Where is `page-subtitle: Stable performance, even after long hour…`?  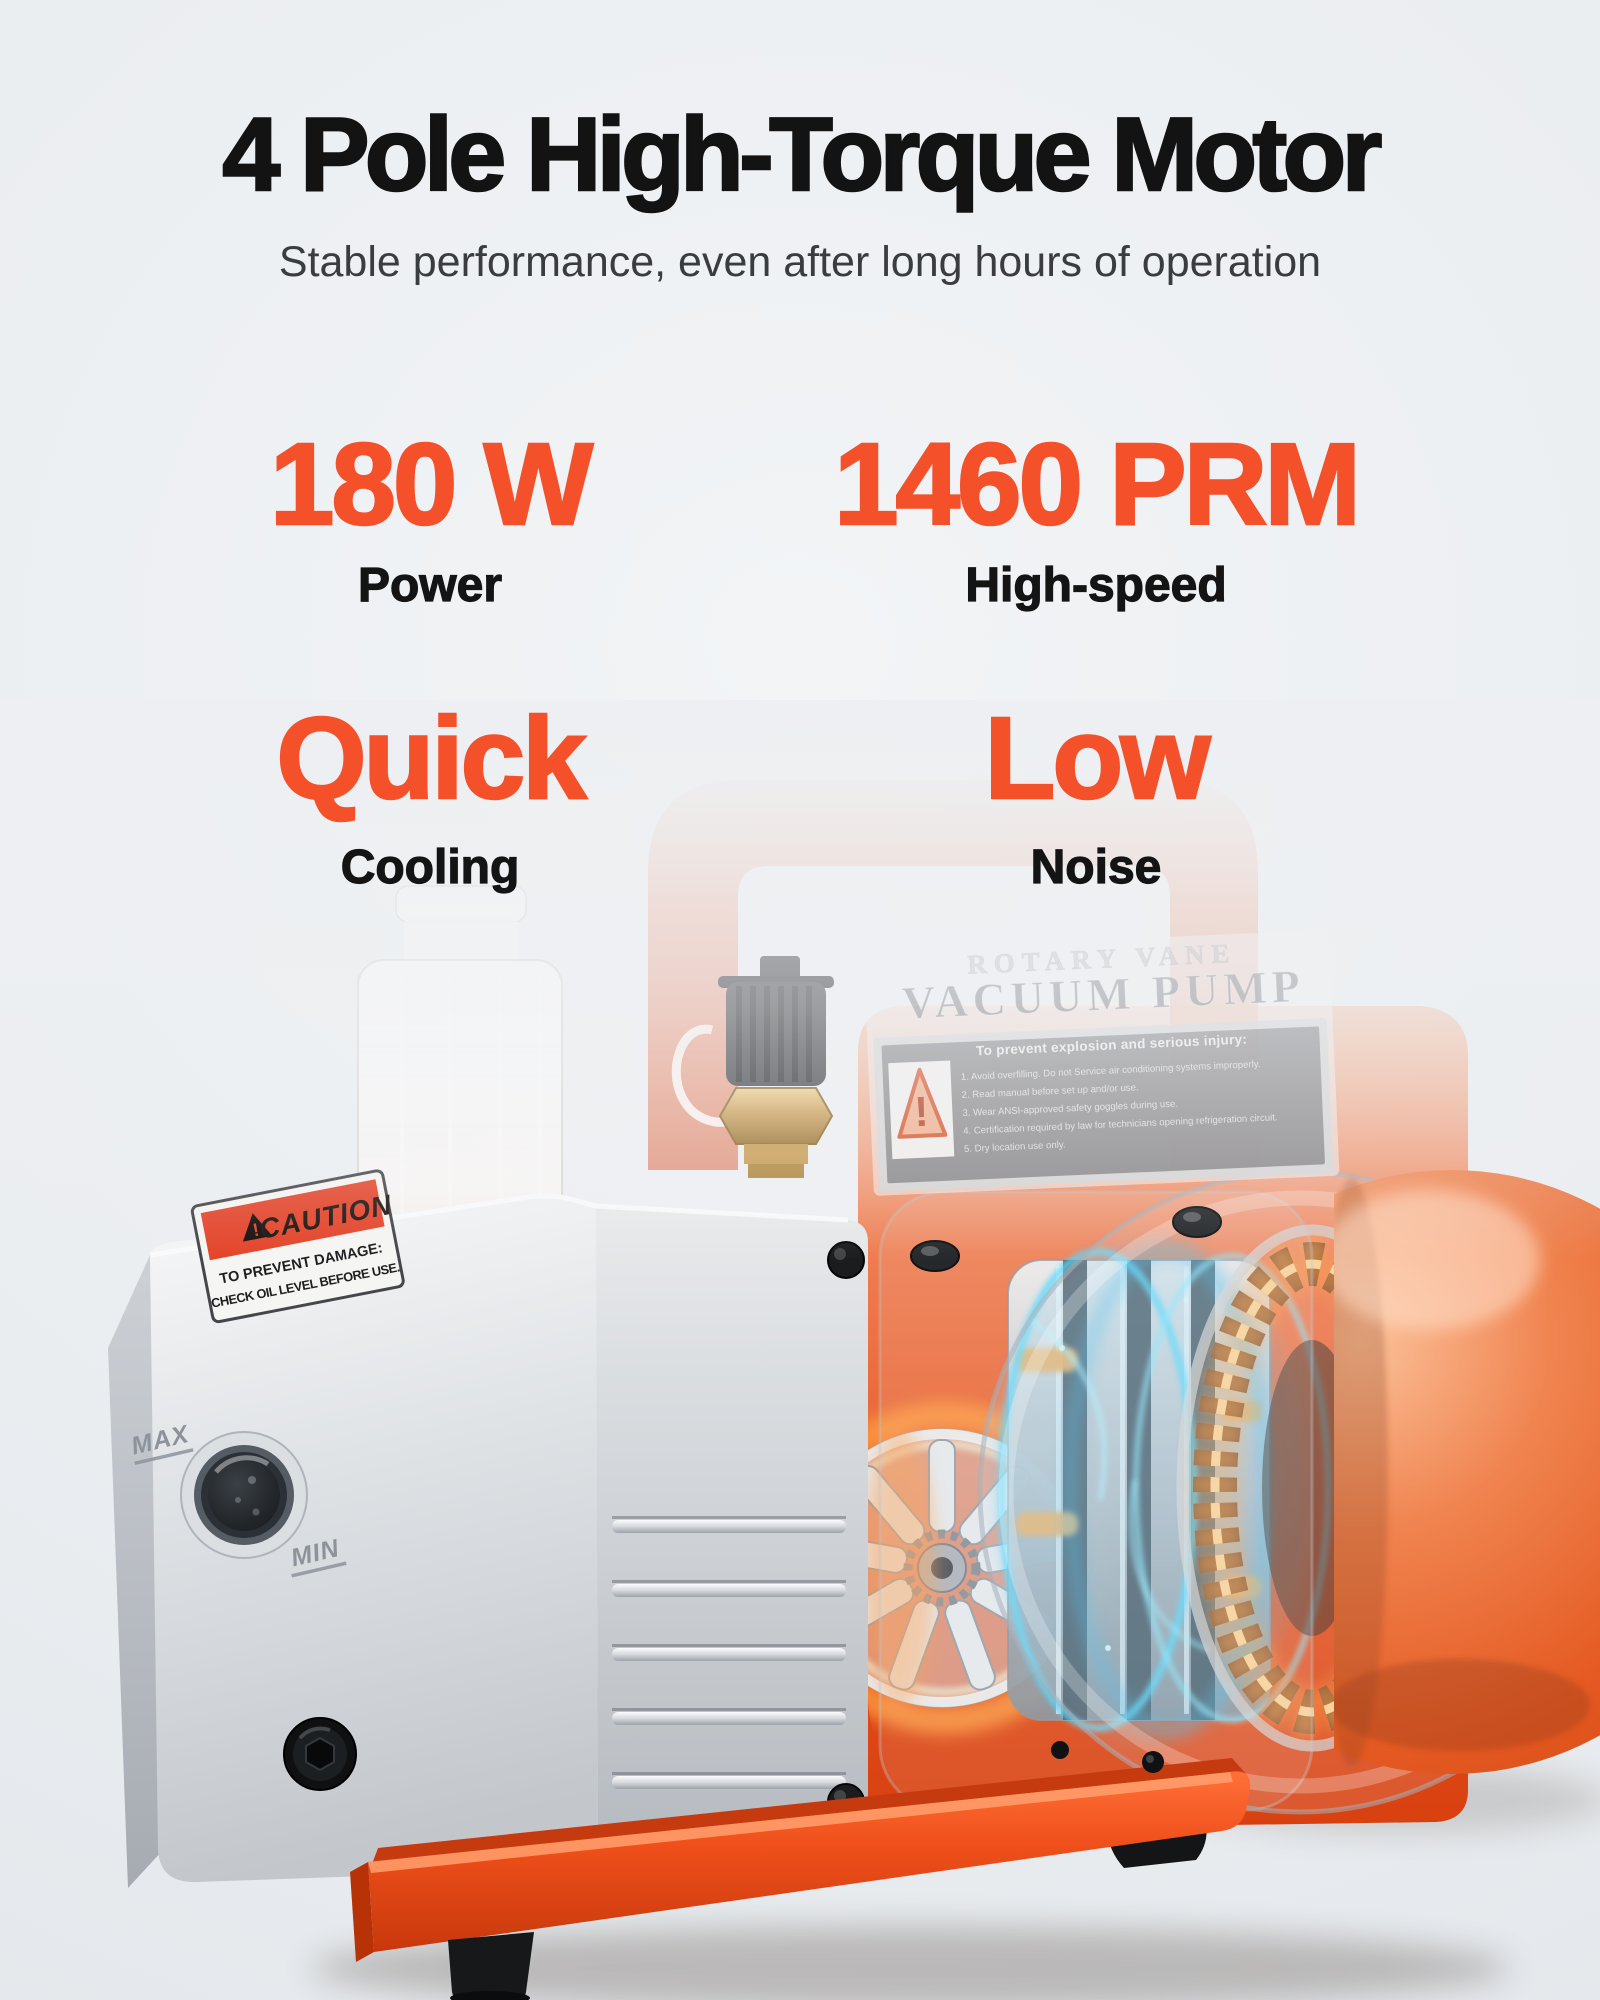 page-subtitle: Stable performance, even after long hour… is located at coordinates (800, 262).